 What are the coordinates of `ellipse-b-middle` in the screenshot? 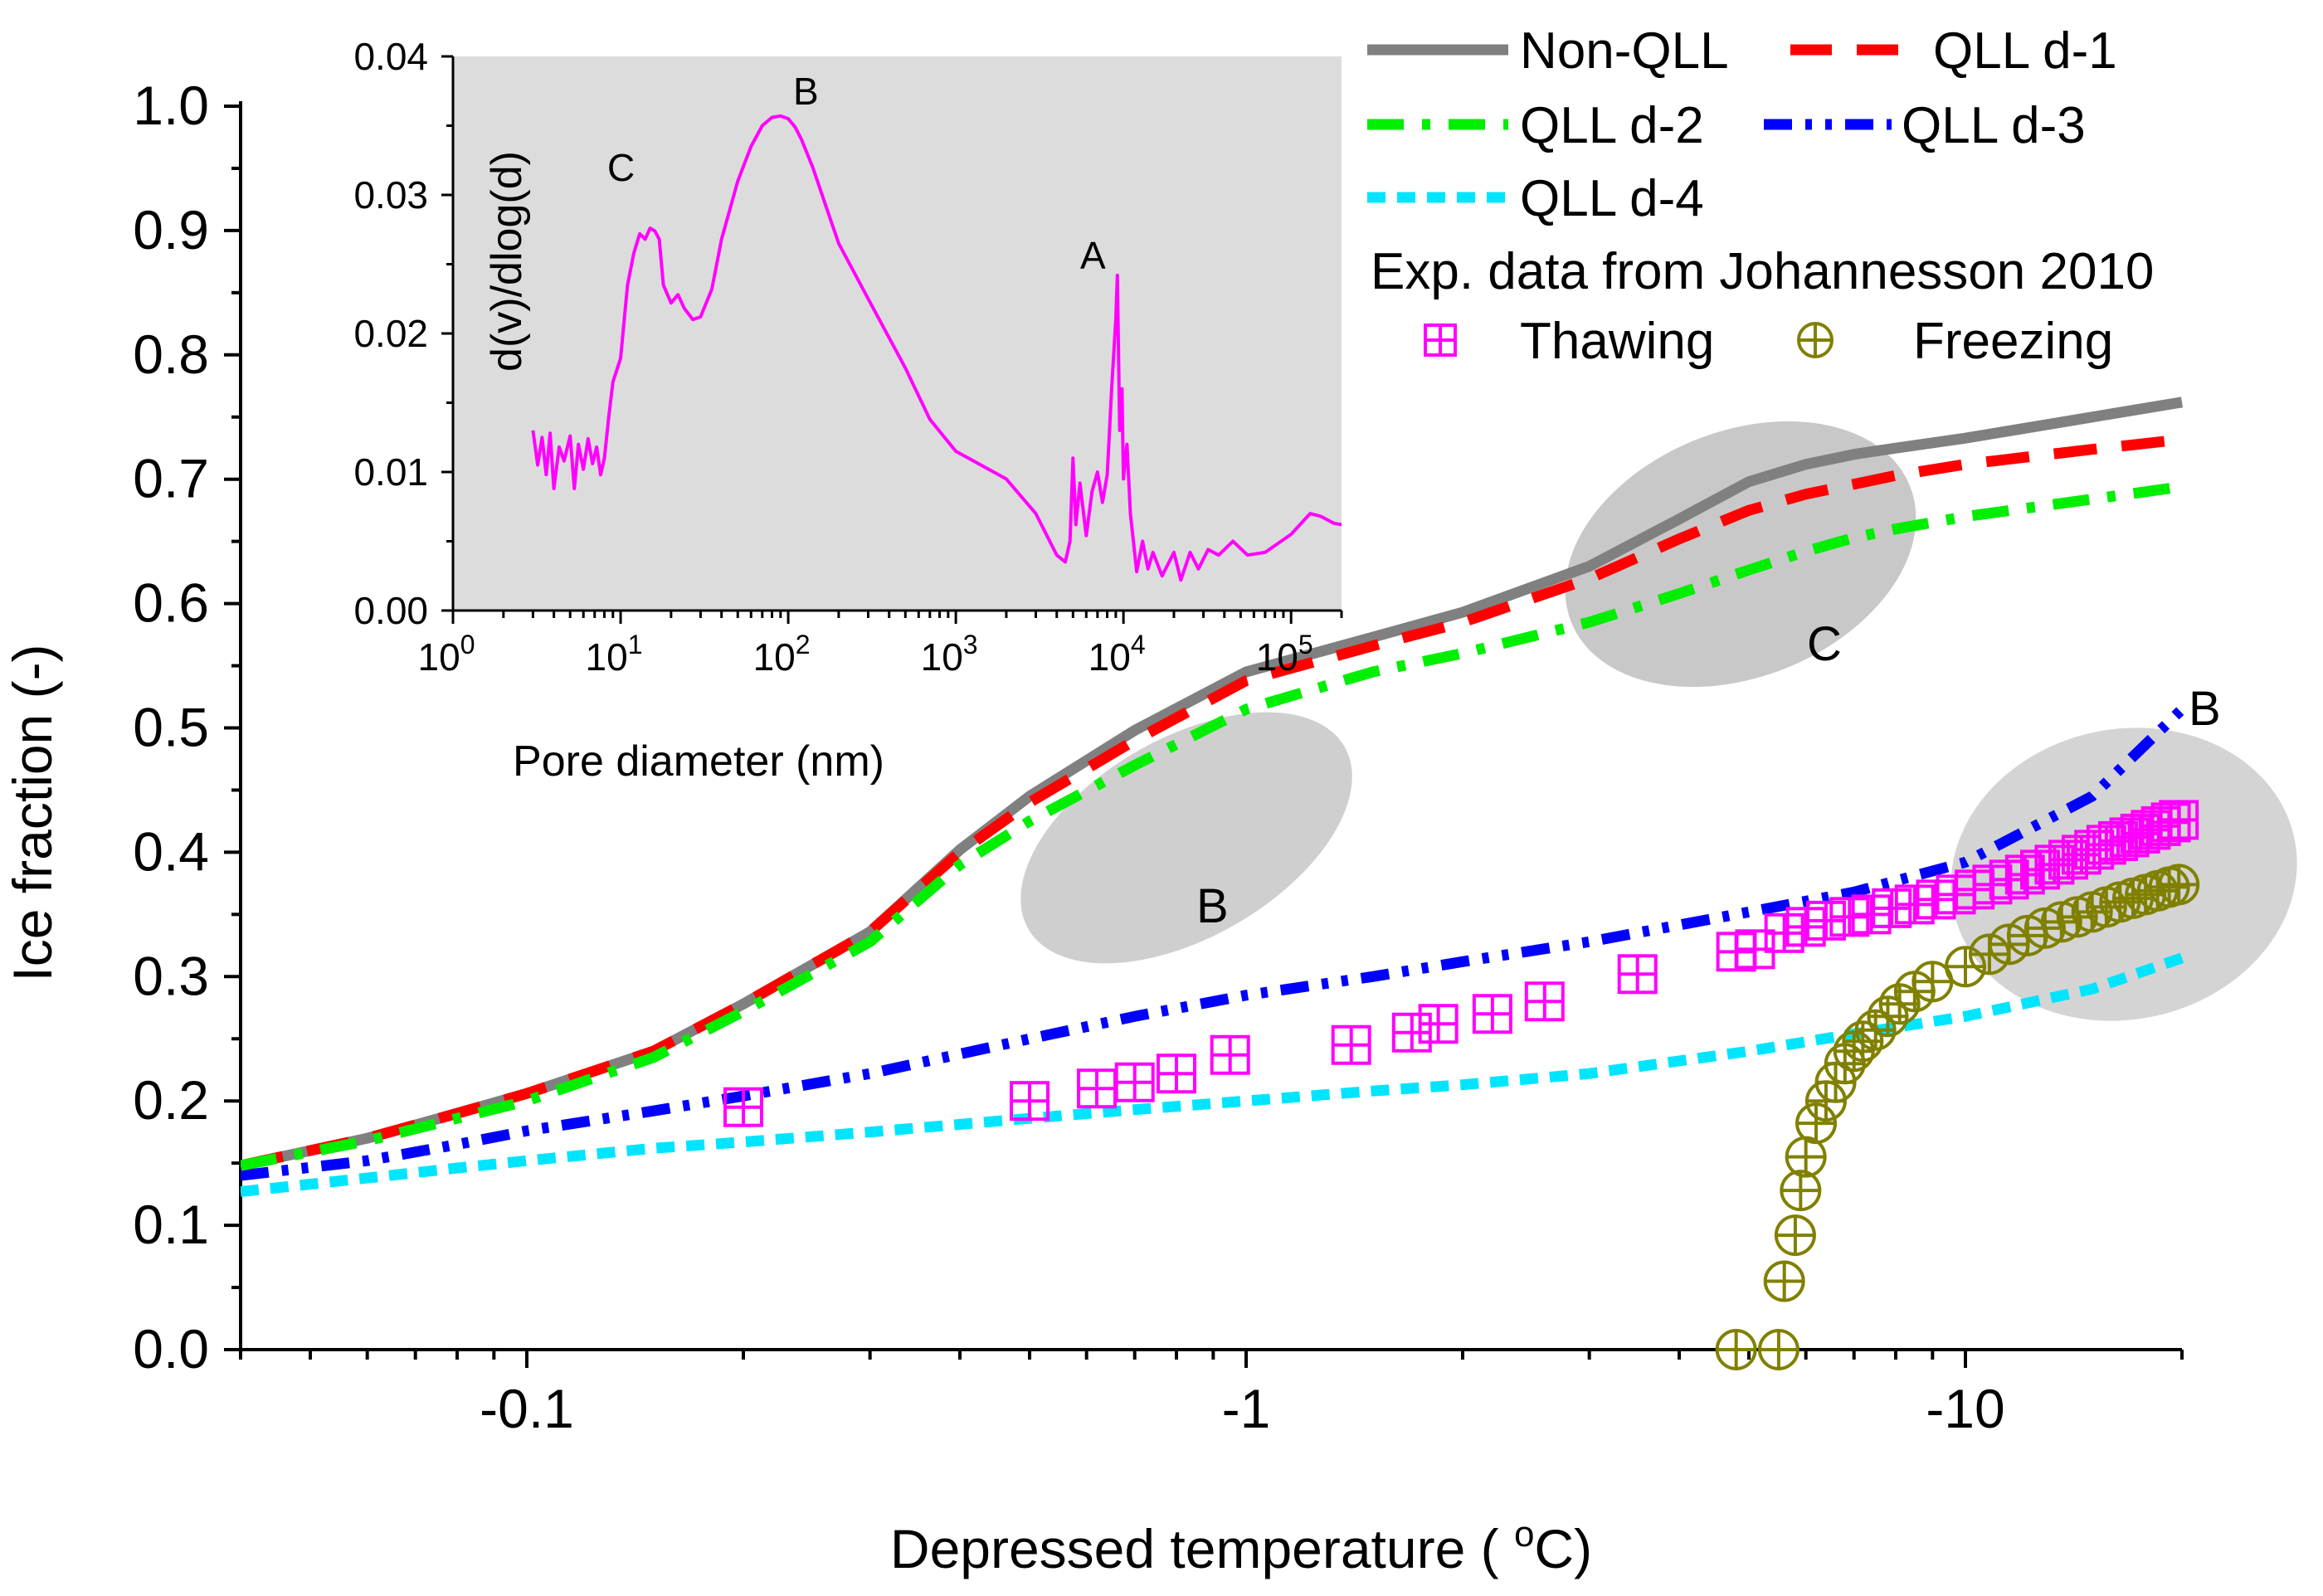 It's located at (1186, 838).